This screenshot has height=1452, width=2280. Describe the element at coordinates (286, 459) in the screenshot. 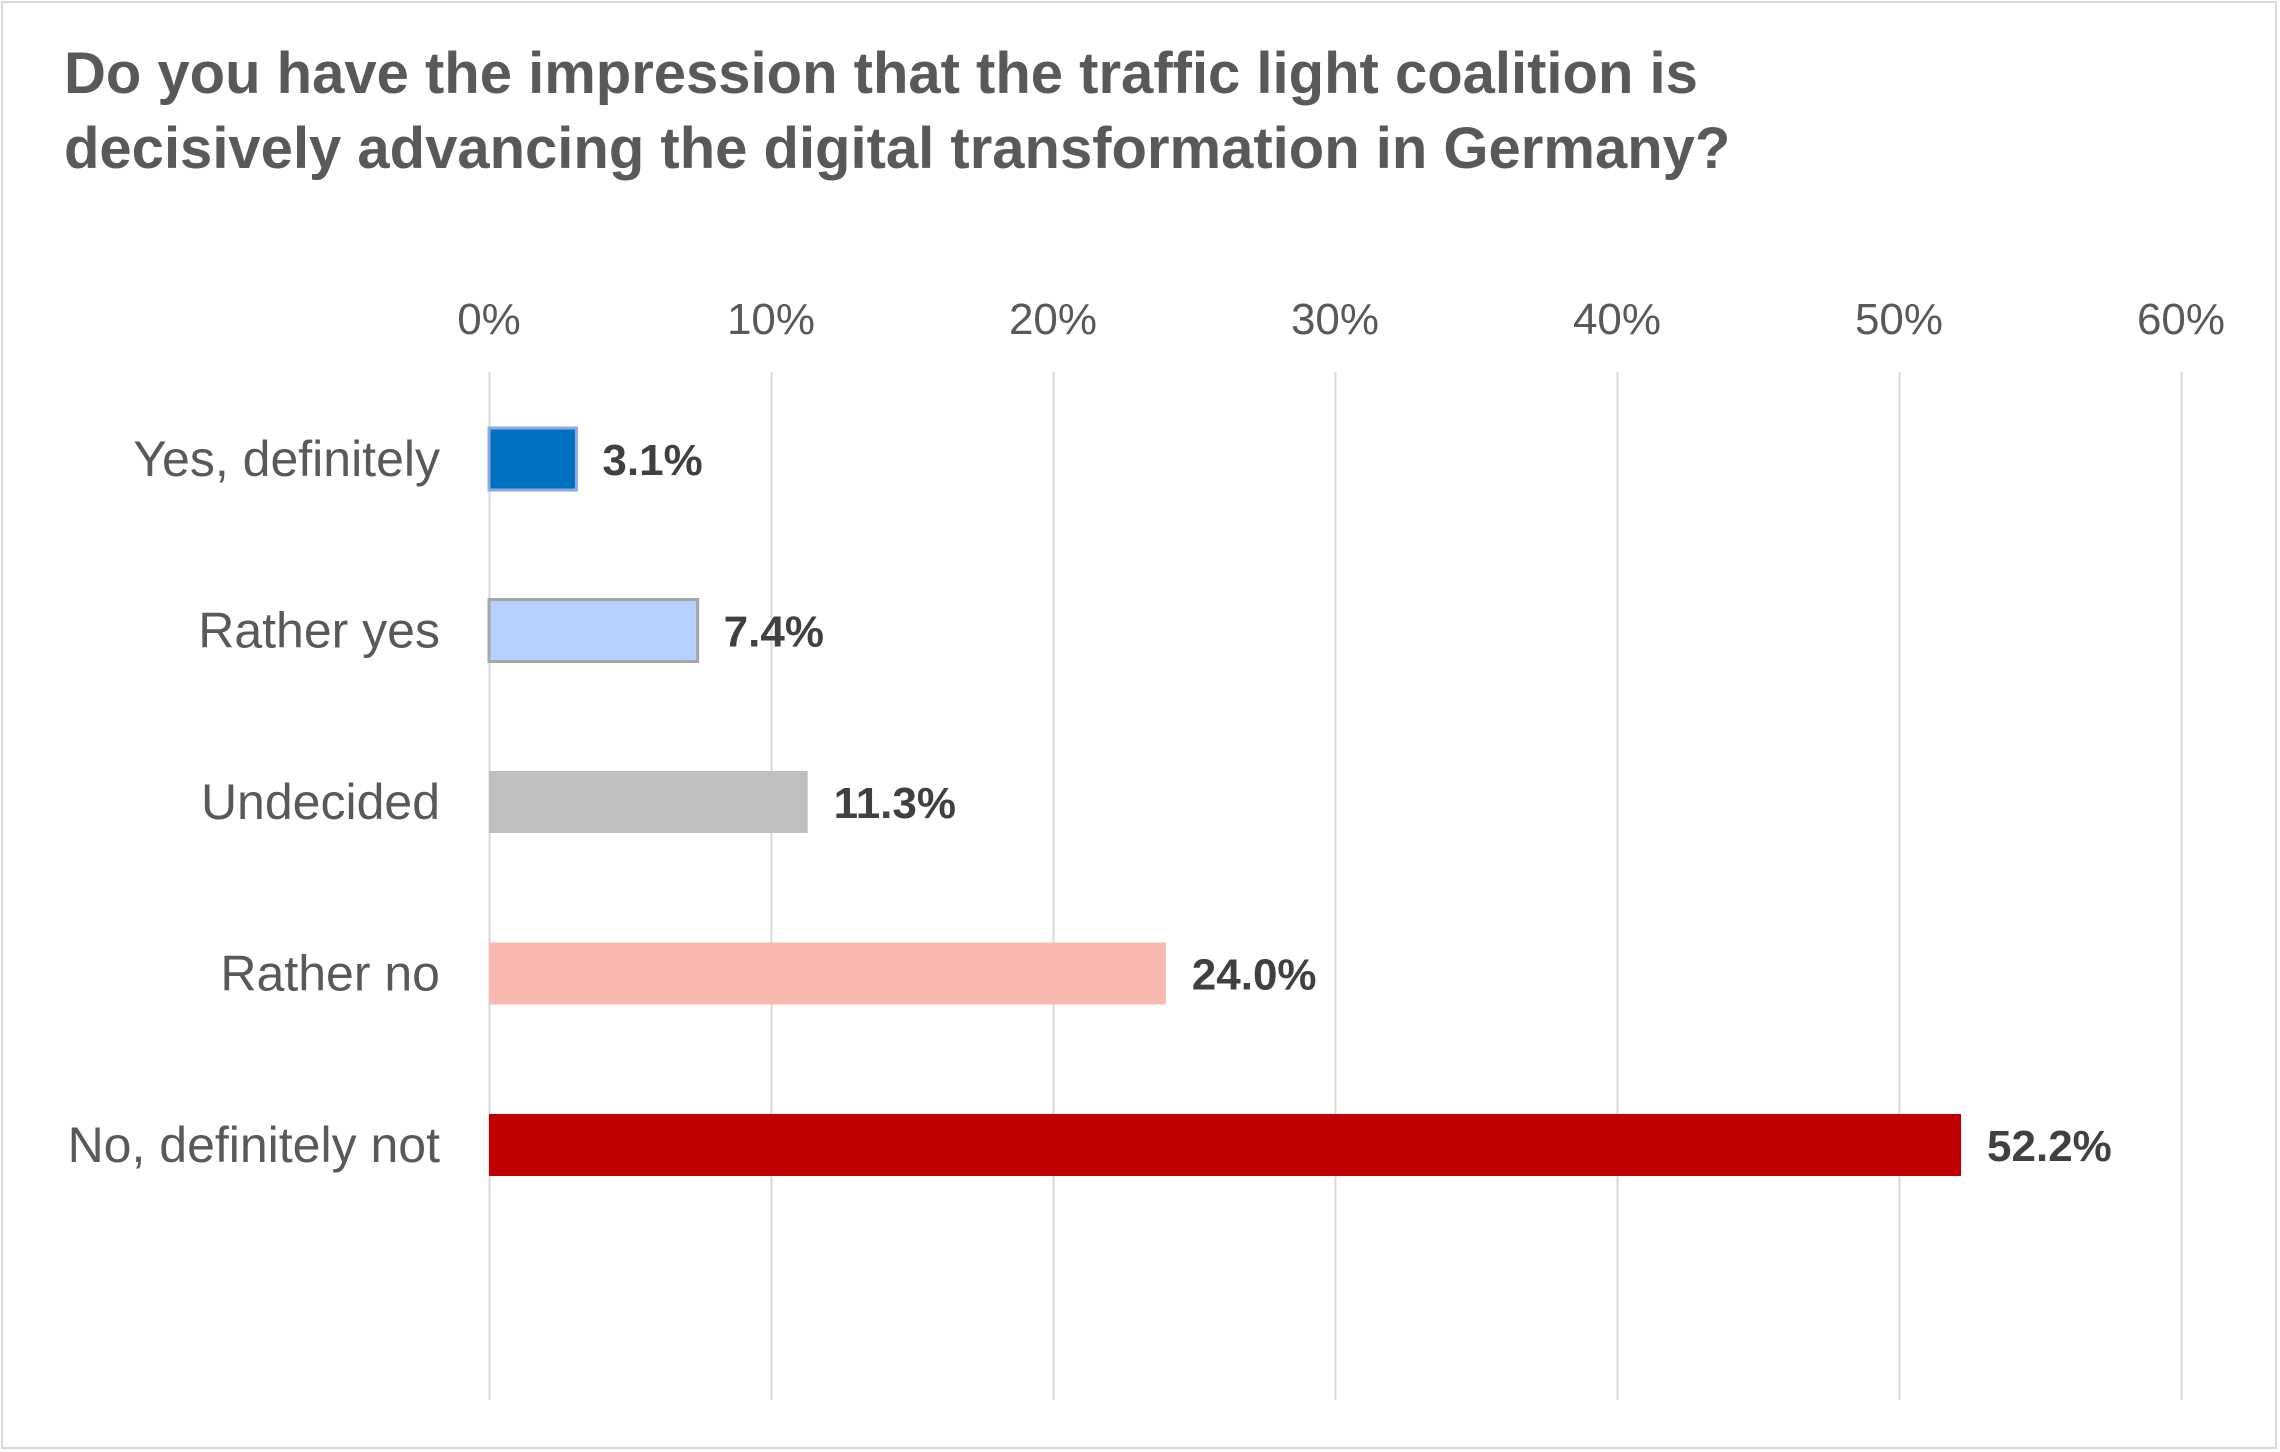

I see `category-label: Yes, definitely` at that location.